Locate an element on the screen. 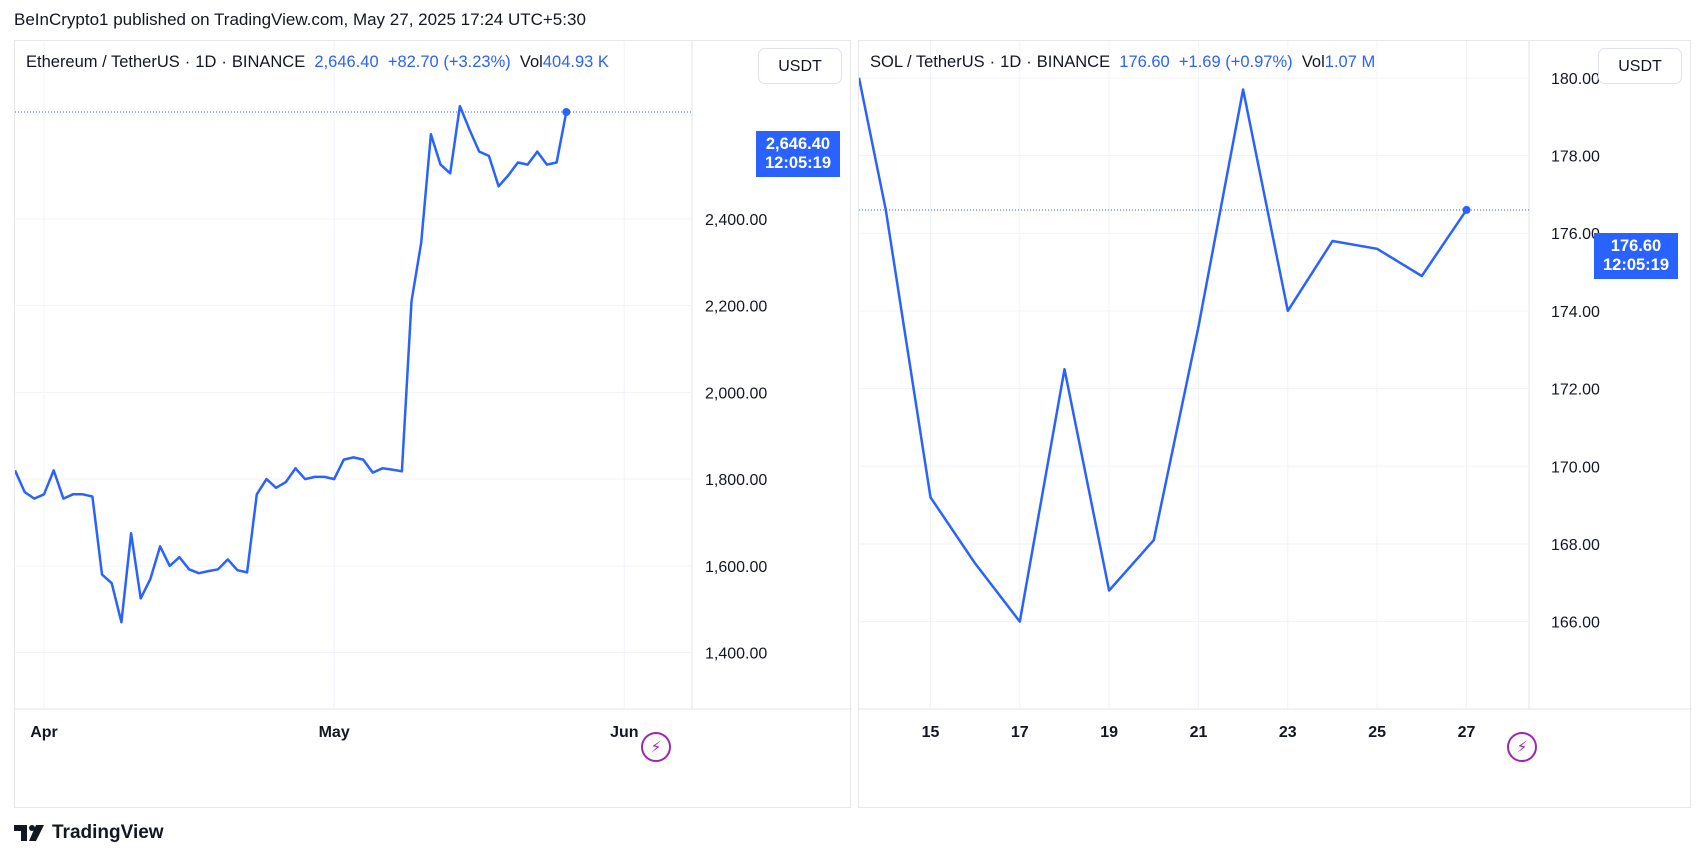 The height and width of the screenshot is (859, 1705). eth-countdown: 12:05:19 is located at coordinates (798, 163).